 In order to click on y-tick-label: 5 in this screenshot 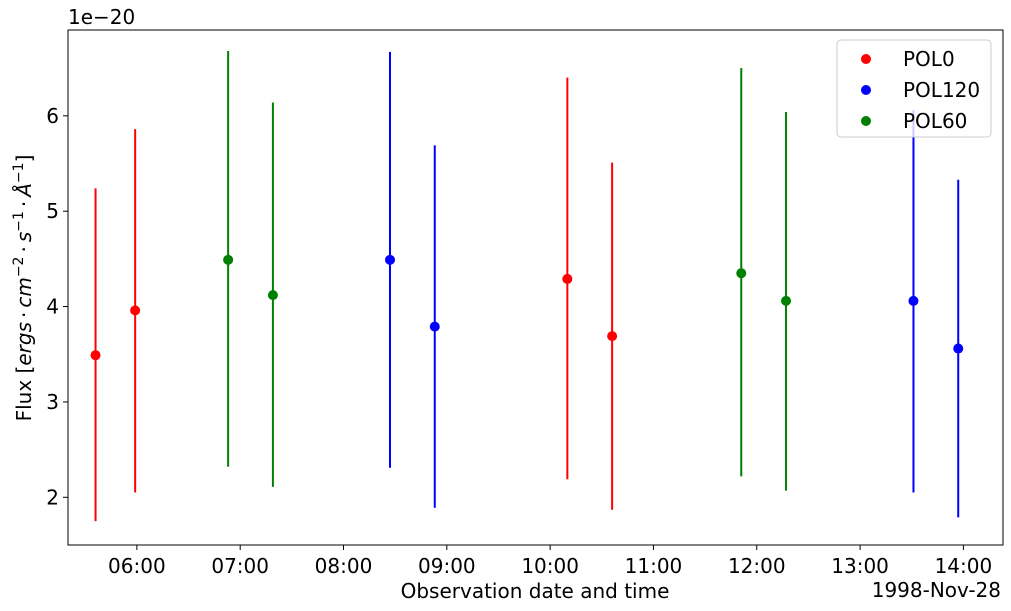, I will do `click(52, 211)`.